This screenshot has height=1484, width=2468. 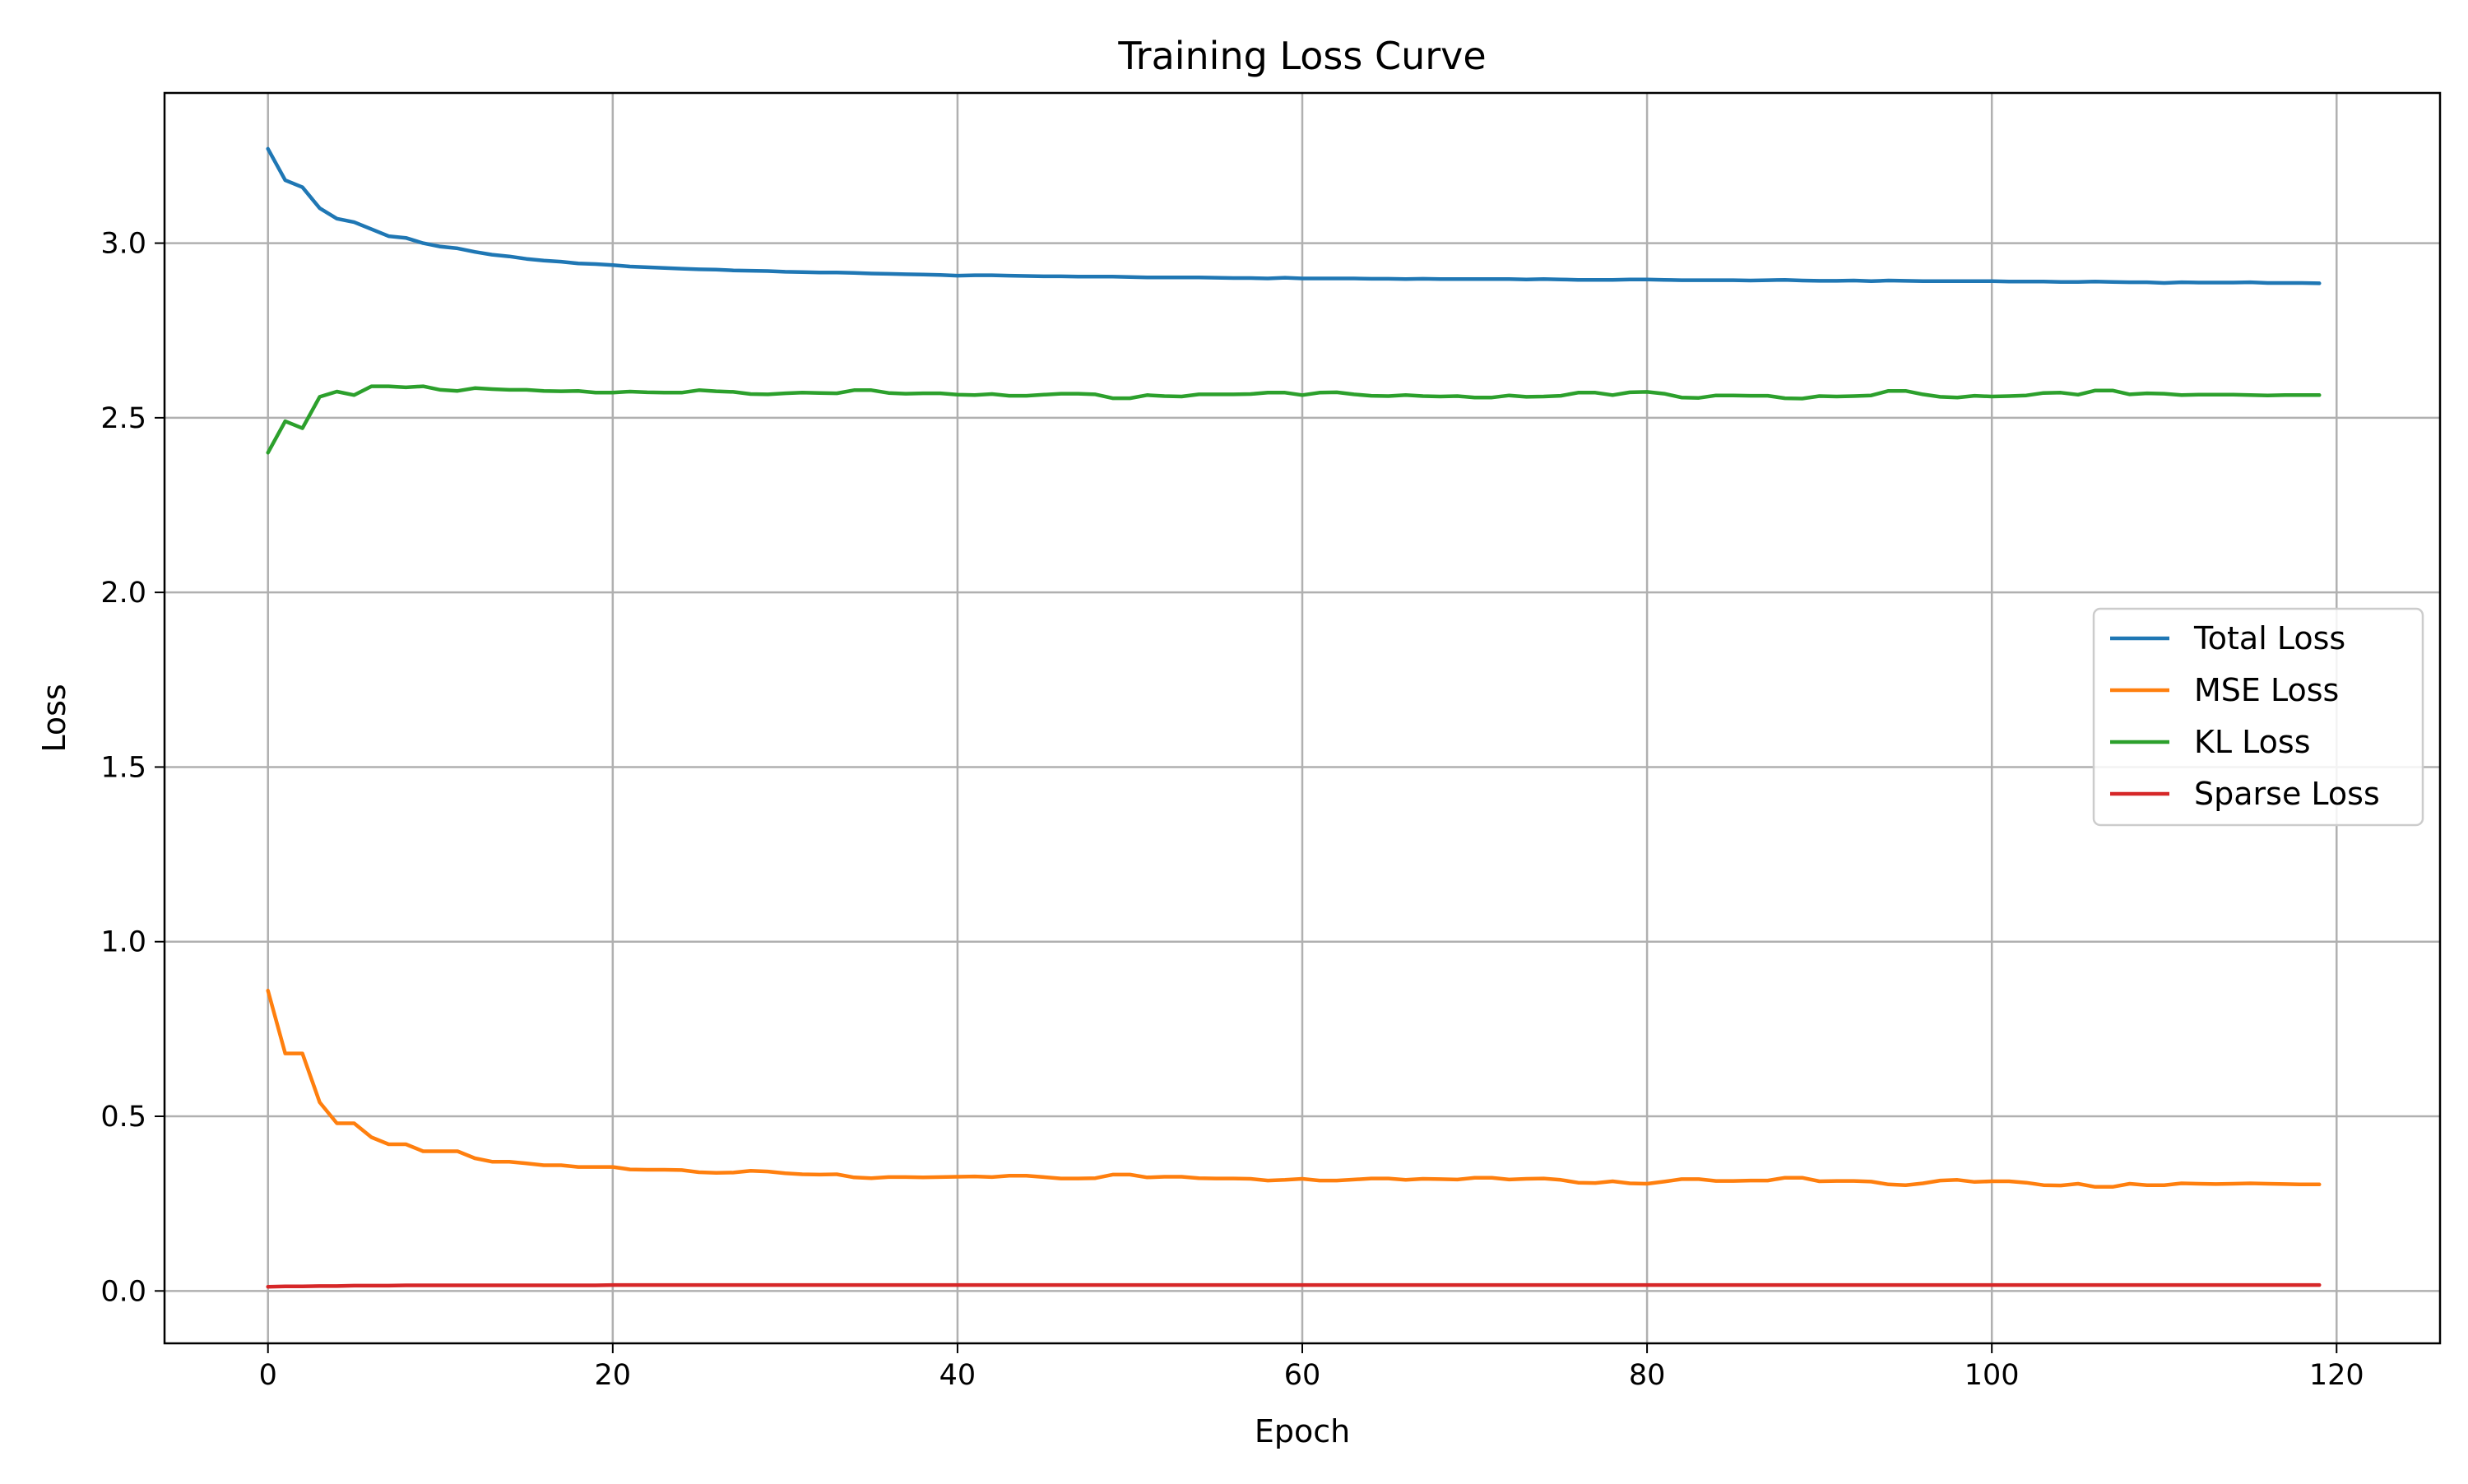 What do you see at coordinates (1294, 1285) in the screenshot?
I see `series-line-sparse-loss` at bounding box center [1294, 1285].